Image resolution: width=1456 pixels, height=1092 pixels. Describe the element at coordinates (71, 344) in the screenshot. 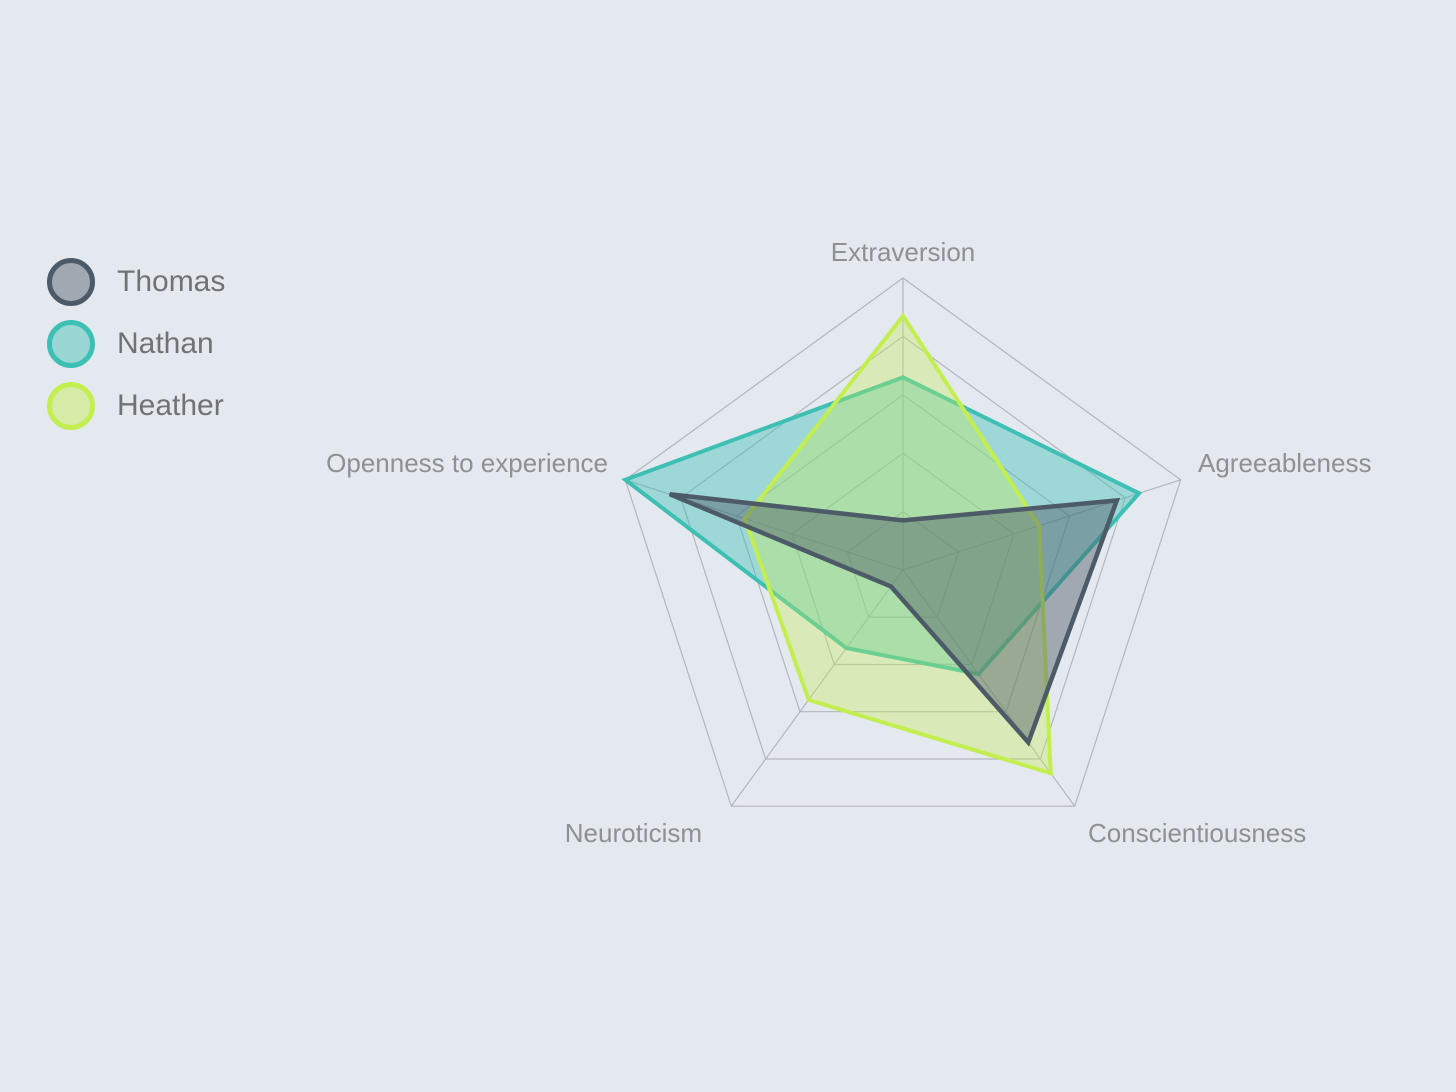

I see `legend-swatch-nathan` at that location.